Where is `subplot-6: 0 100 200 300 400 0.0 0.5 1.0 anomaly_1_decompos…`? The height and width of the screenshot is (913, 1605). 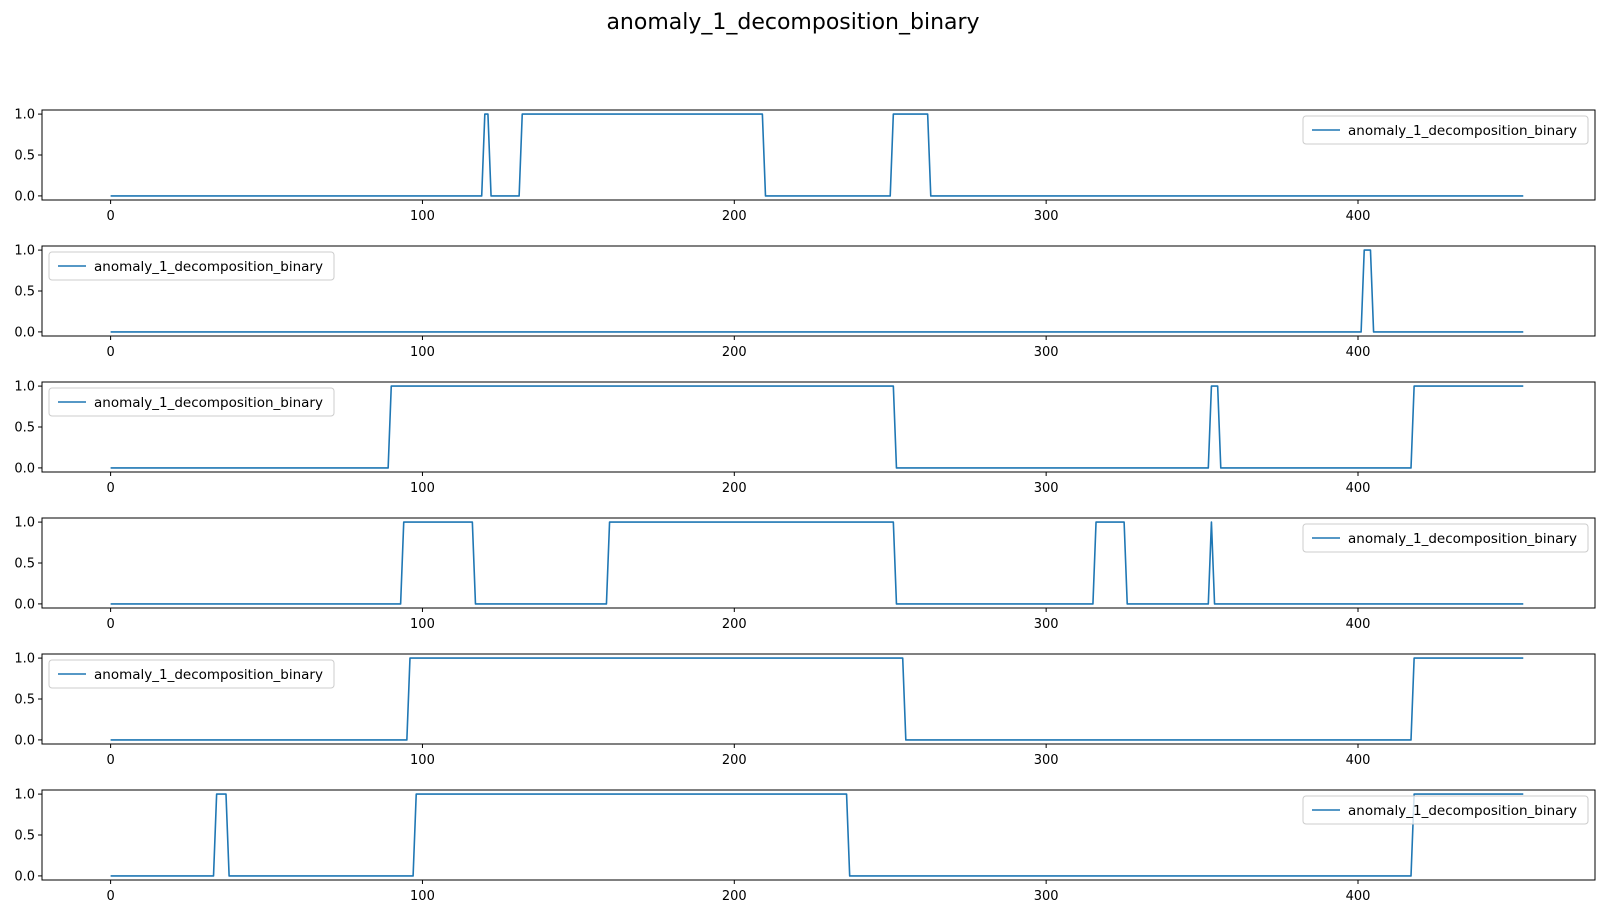 subplot-6: 0 100 200 300 400 0.0 0.5 1.0 anomaly_1_decompos… is located at coordinates (805, 846).